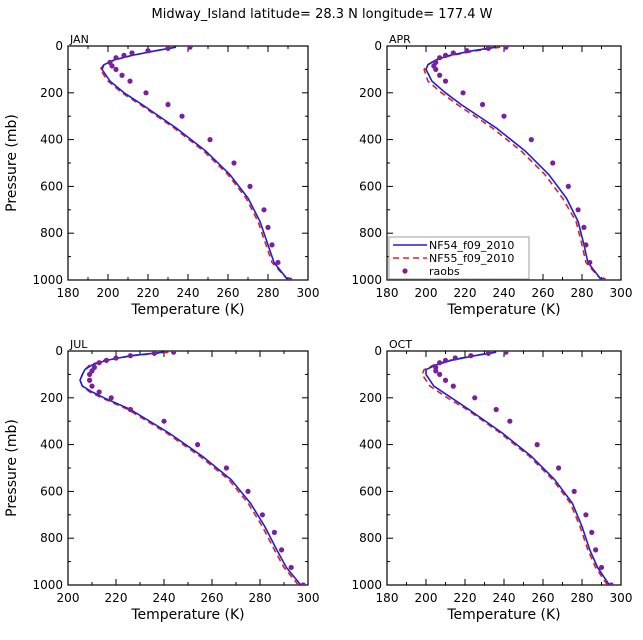  What do you see at coordinates (444, 271) in the screenshot?
I see `legend-entry-label: raobs` at bounding box center [444, 271].